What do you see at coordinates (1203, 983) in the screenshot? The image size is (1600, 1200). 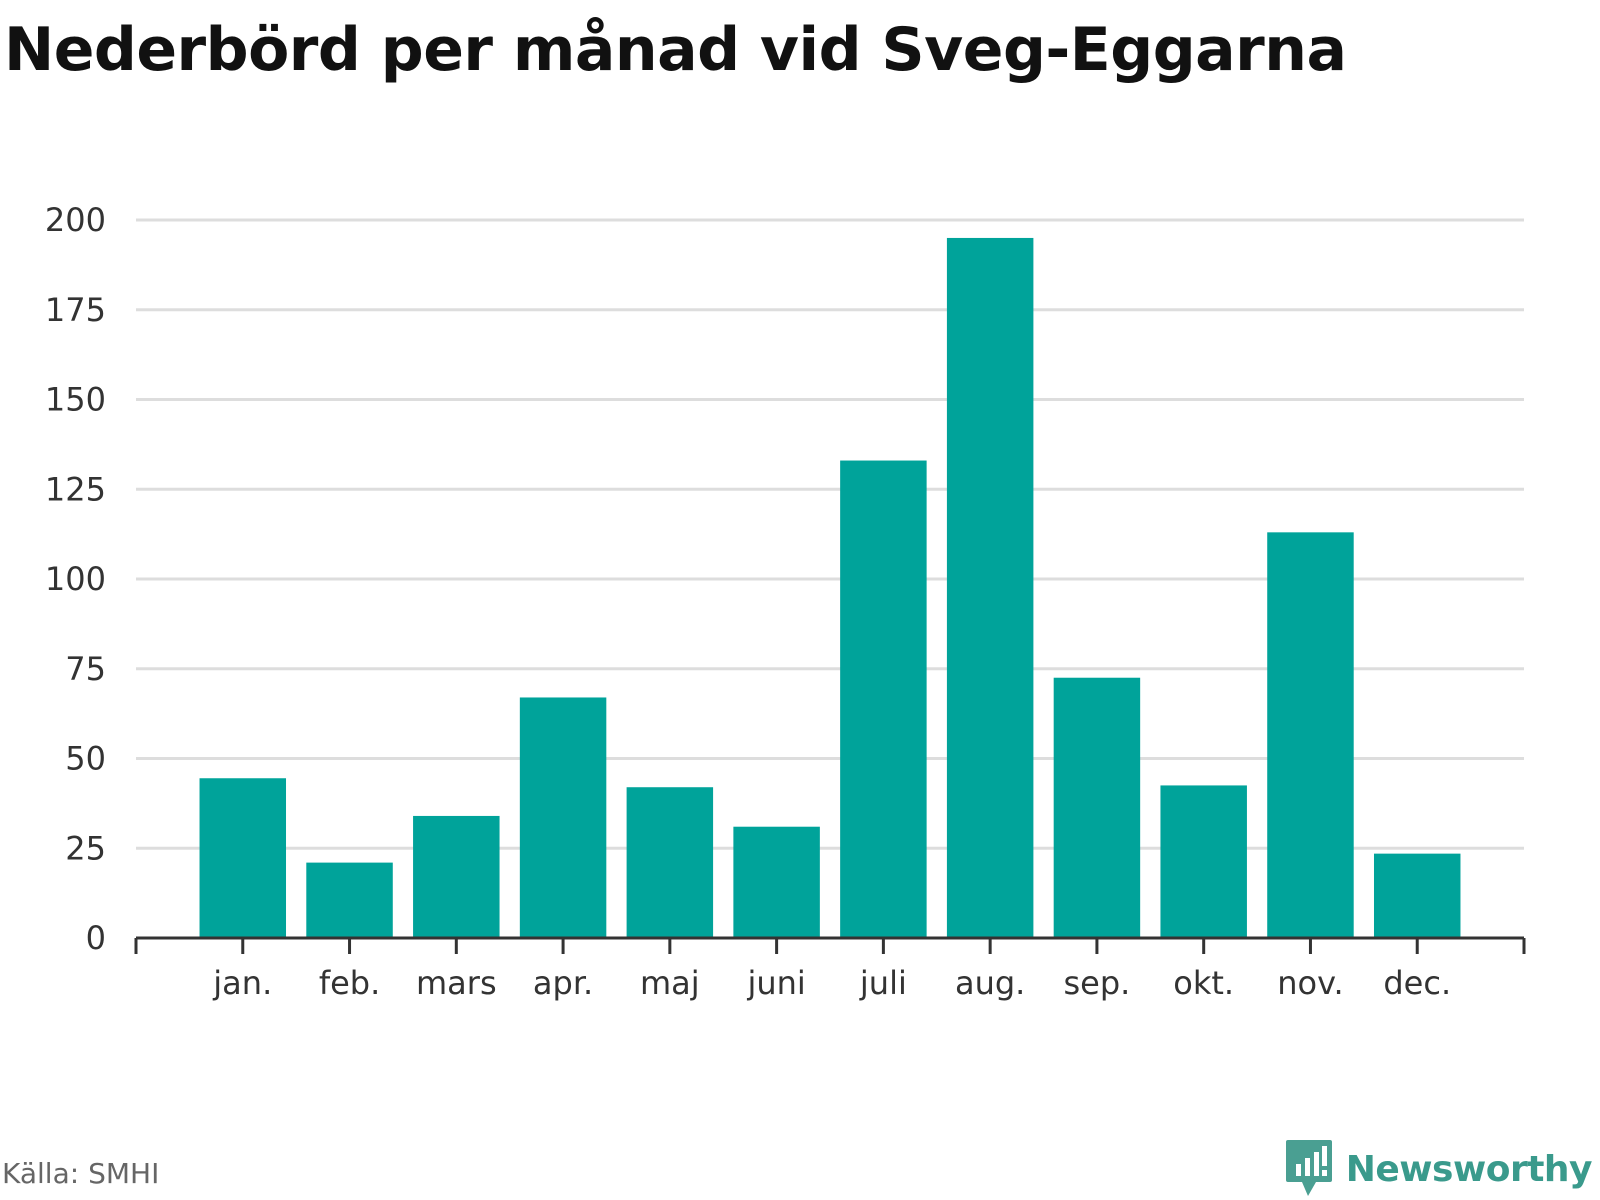 I see `x-tick-label: okt.` at bounding box center [1203, 983].